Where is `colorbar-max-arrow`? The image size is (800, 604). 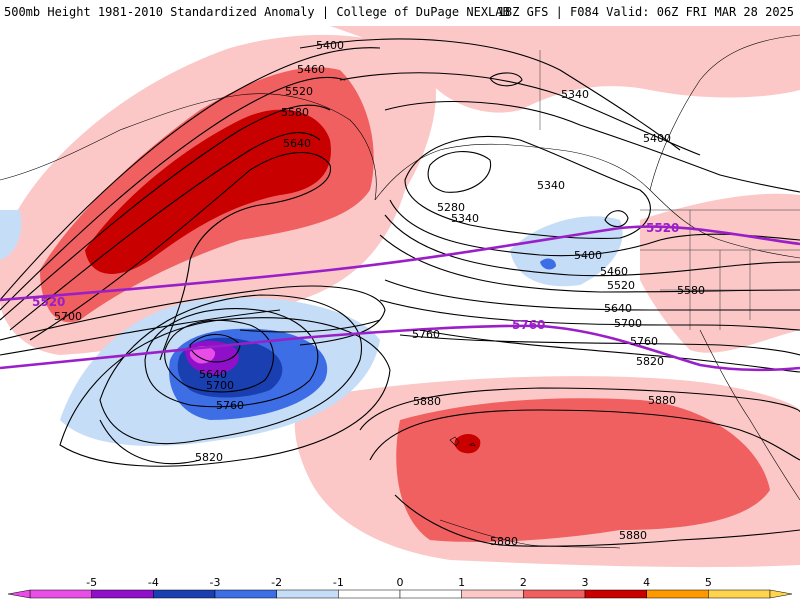
colorbar-max-arrow is located at coordinates (781, 594).